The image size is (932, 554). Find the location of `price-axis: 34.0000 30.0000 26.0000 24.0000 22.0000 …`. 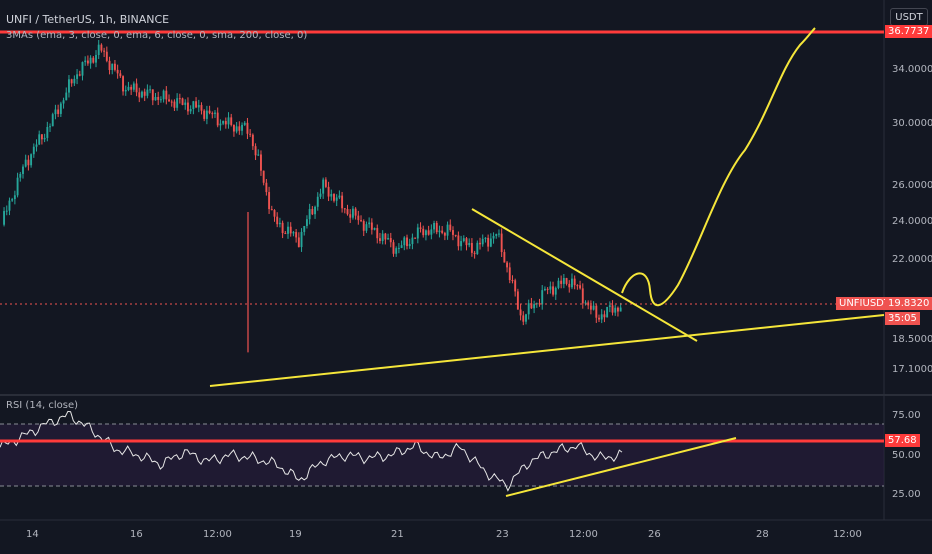

price-axis: 34.0000 30.0000 26.0000 24.0000 22.0000 … is located at coordinates (912, 219).